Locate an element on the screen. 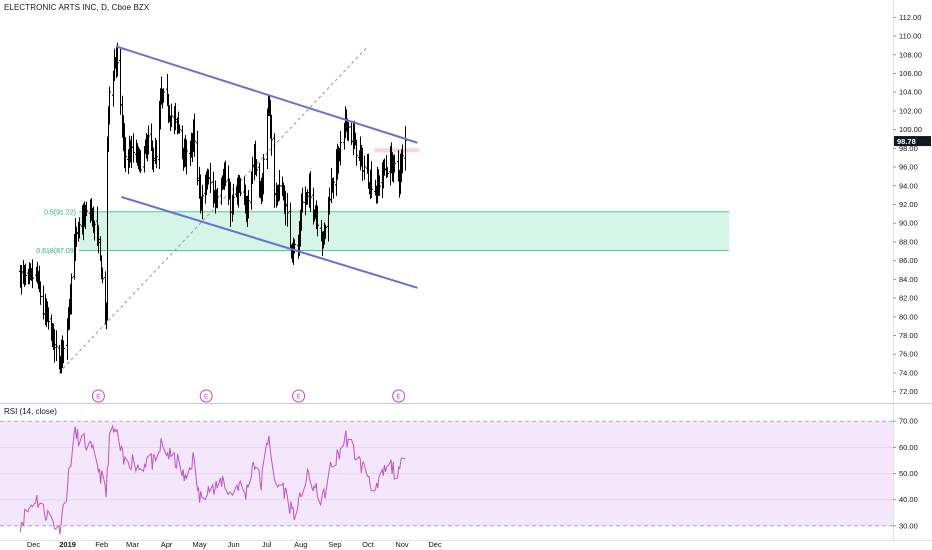 The image size is (932, 550). fibonacci-retracement-zone: 0.5(91.22) 0.618(87.09) is located at coordinates (382, 232).